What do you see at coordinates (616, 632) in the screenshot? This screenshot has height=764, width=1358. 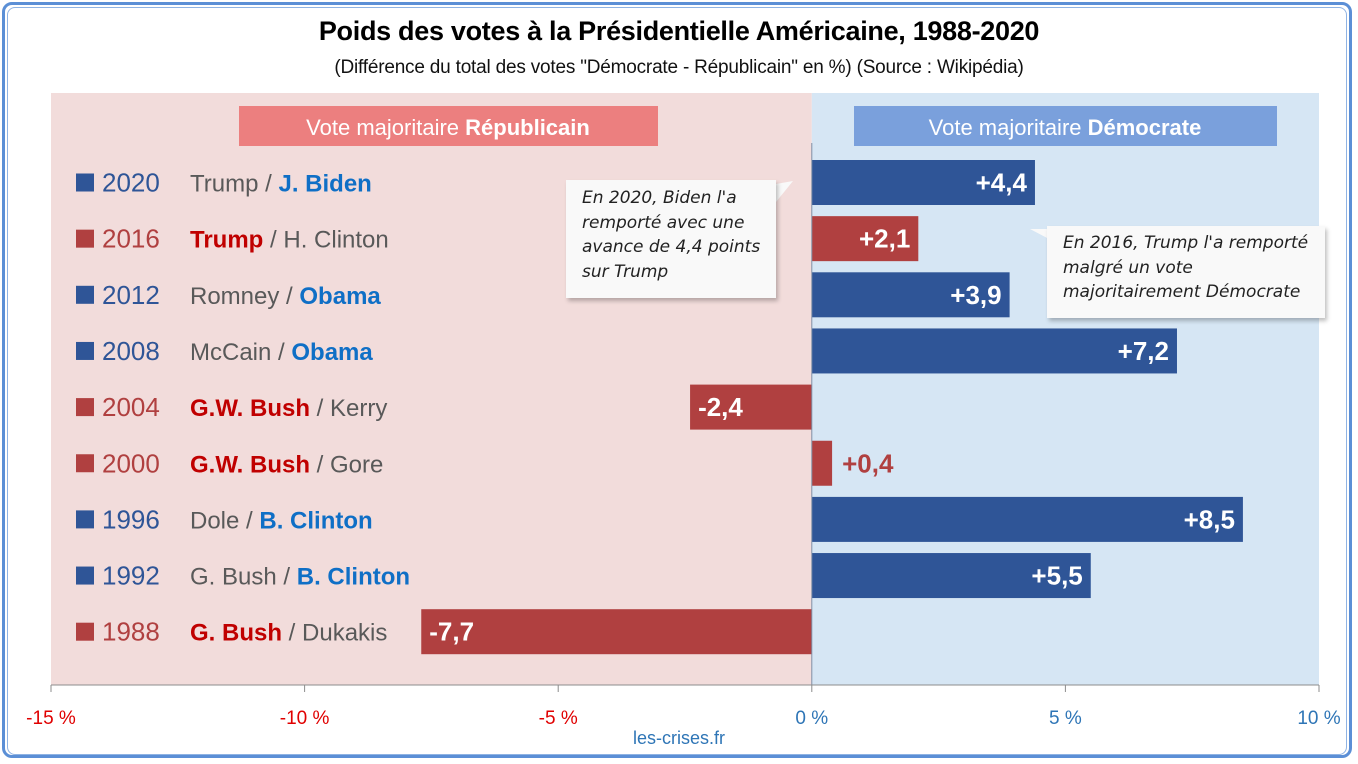 I see `bar-1988` at bounding box center [616, 632].